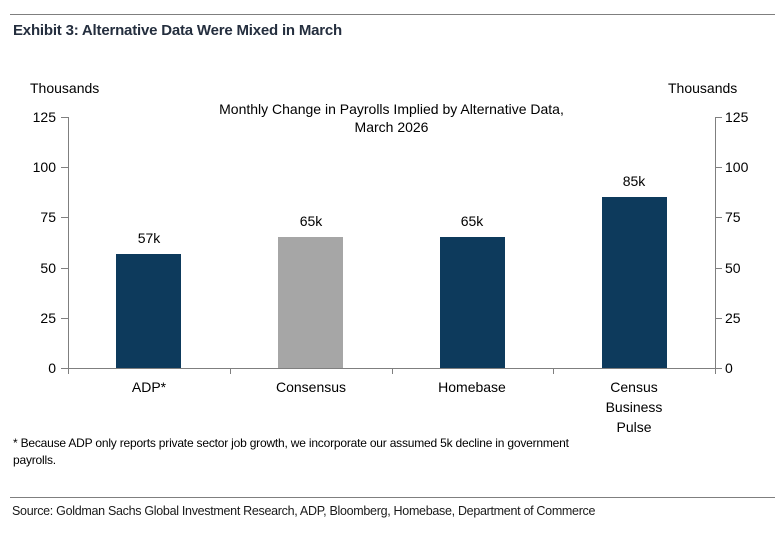  What do you see at coordinates (48, 318) in the screenshot?
I see `y-tick-label-left: 25` at bounding box center [48, 318].